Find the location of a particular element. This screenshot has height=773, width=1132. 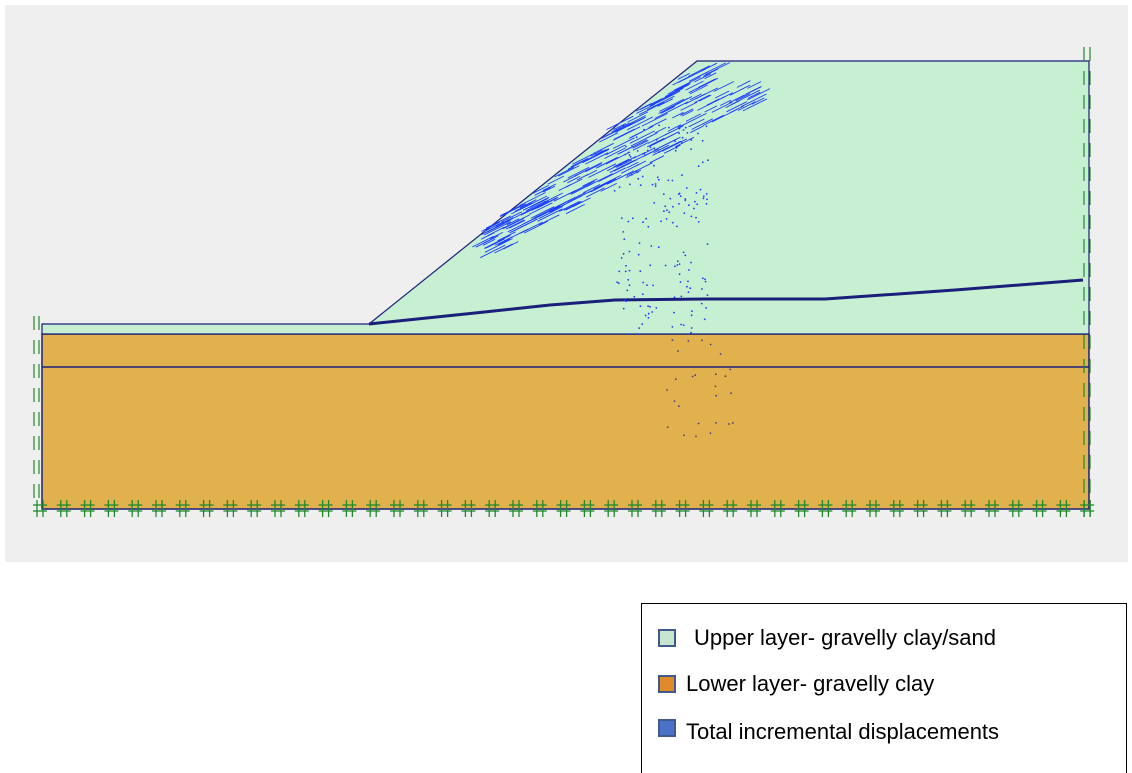

legend-item-upper-layer: Upper layer- gravelly clay/sand is located at coordinates (827, 638).